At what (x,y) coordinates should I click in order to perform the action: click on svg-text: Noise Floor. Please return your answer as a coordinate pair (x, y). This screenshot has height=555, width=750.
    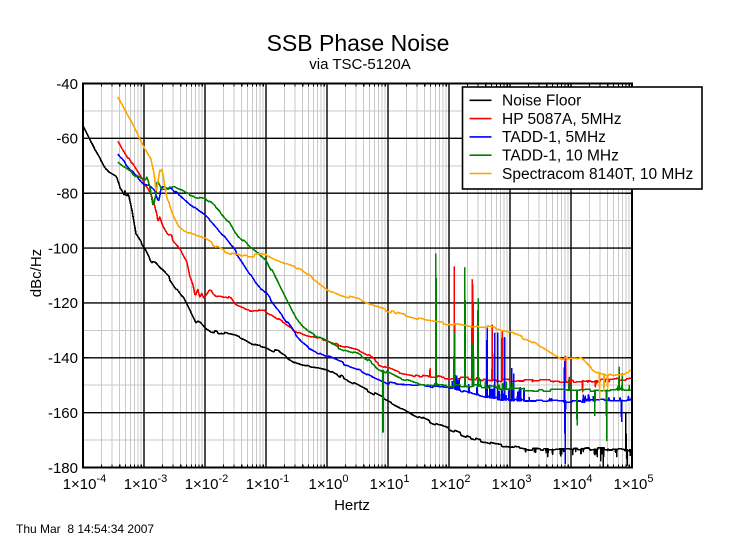
    Looking at the image, I should click on (541, 101).